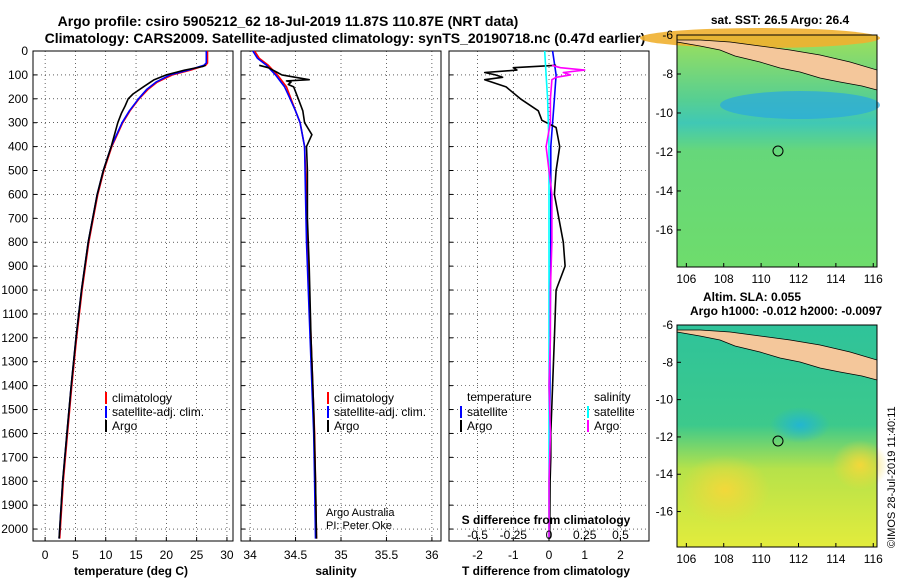 Image resolution: width=900 pixels, height=580 pixels. Describe the element at coordinates (227, 555) in the screenshot. I see `temperature-xtick-label: 30` at that location.